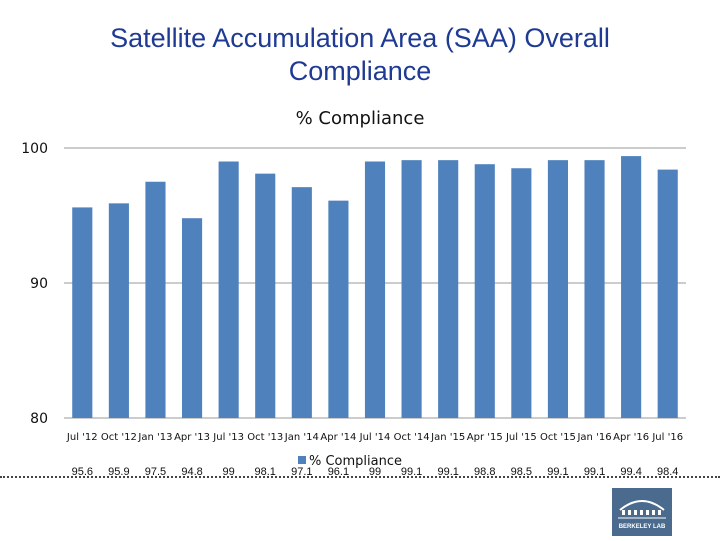 The width and height of the screenshot is (720, 541). I want to click on legend-swatch, so click(302, 460).